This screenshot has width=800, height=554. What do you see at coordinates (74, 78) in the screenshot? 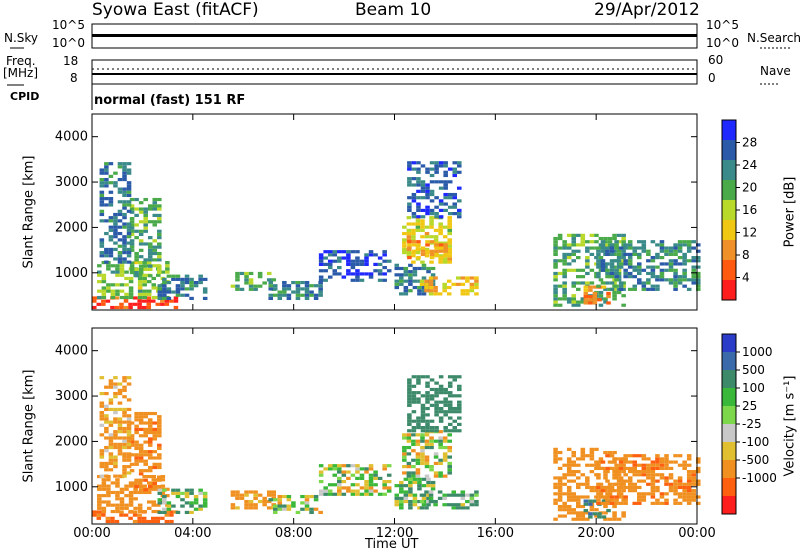
I see `freq-tick-bottom: 8` at bounding box center [74, 78].